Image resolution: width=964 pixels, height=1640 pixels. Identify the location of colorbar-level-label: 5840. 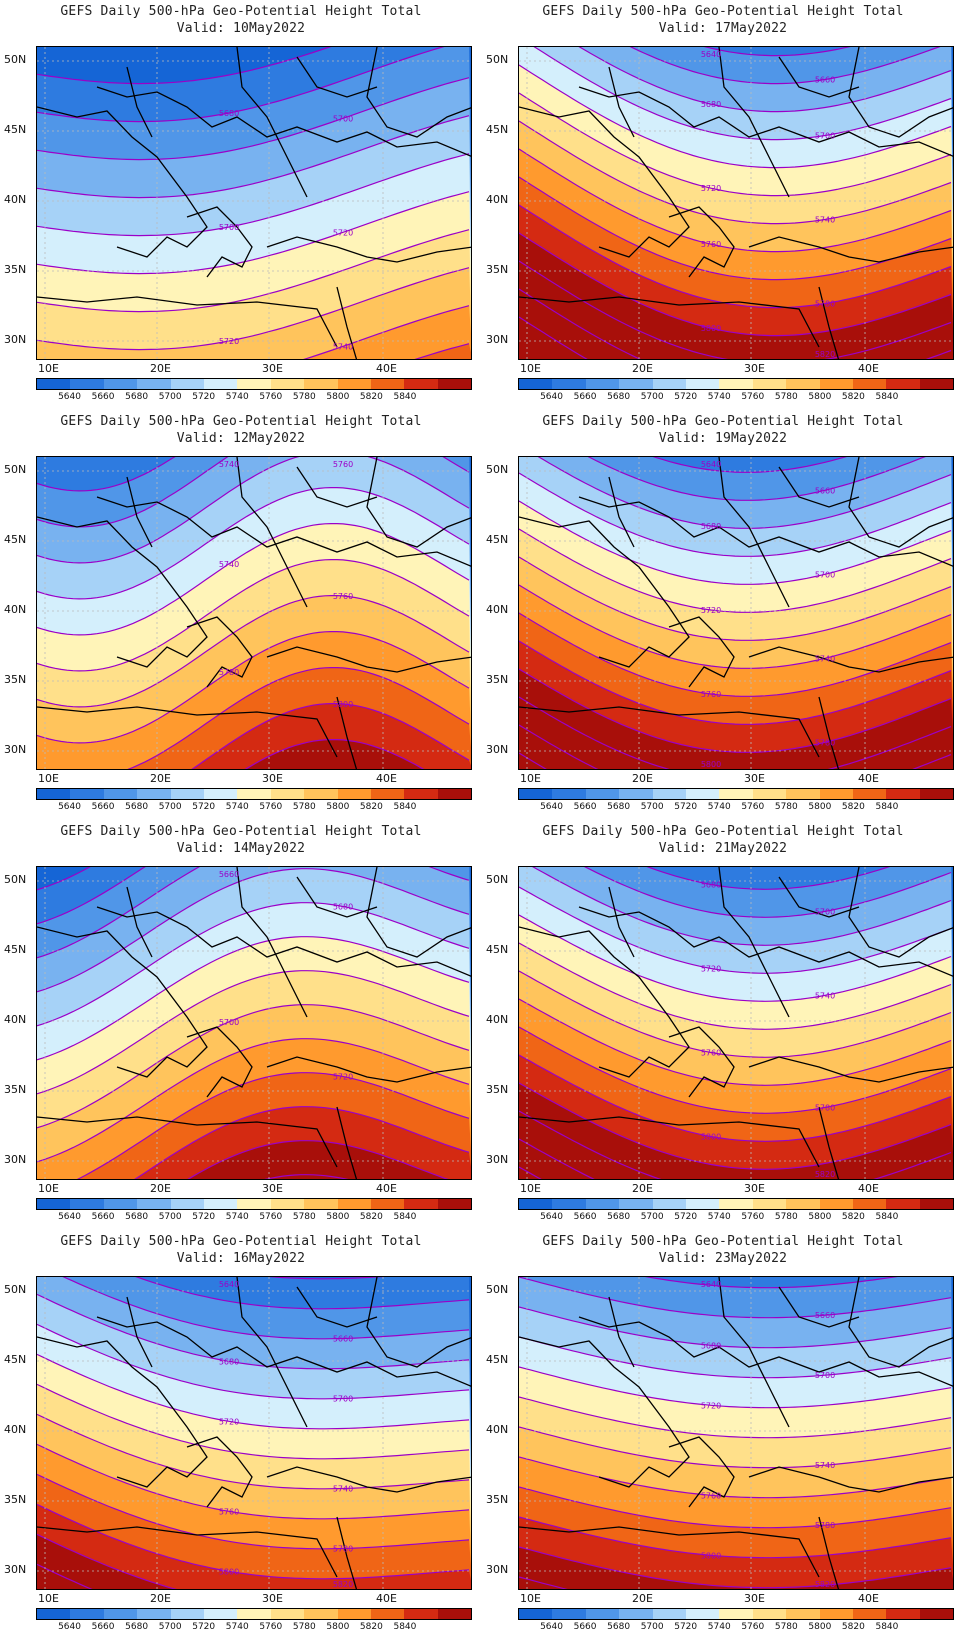
(887, 1627).